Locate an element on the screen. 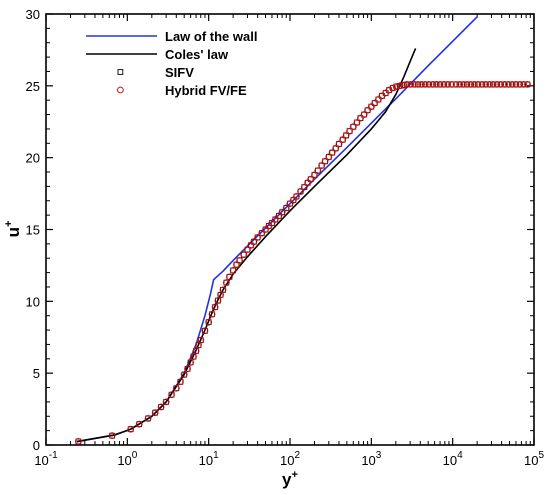  x-axis-title: y+ is located at coordinates (290, 479).